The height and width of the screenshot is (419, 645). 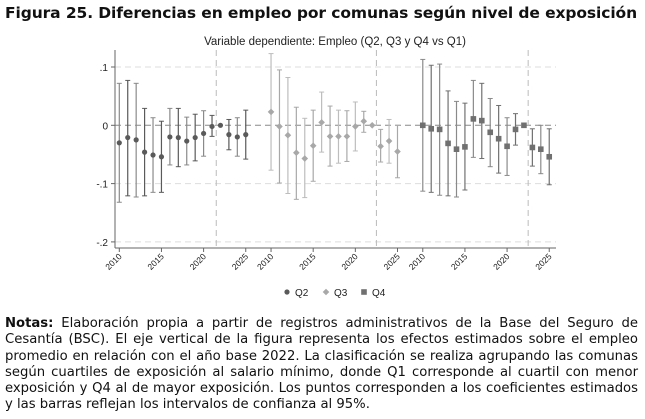 I want to click on notes-label: Notas:, so click(x=29, y=323).